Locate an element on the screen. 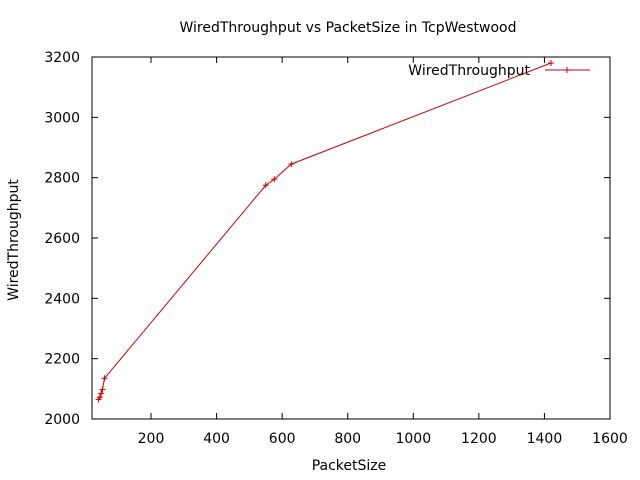 Image resolution: width=640 pixels, height=480 pixels. x-axis-label: PacketSize is located at coordinates (349, 466).